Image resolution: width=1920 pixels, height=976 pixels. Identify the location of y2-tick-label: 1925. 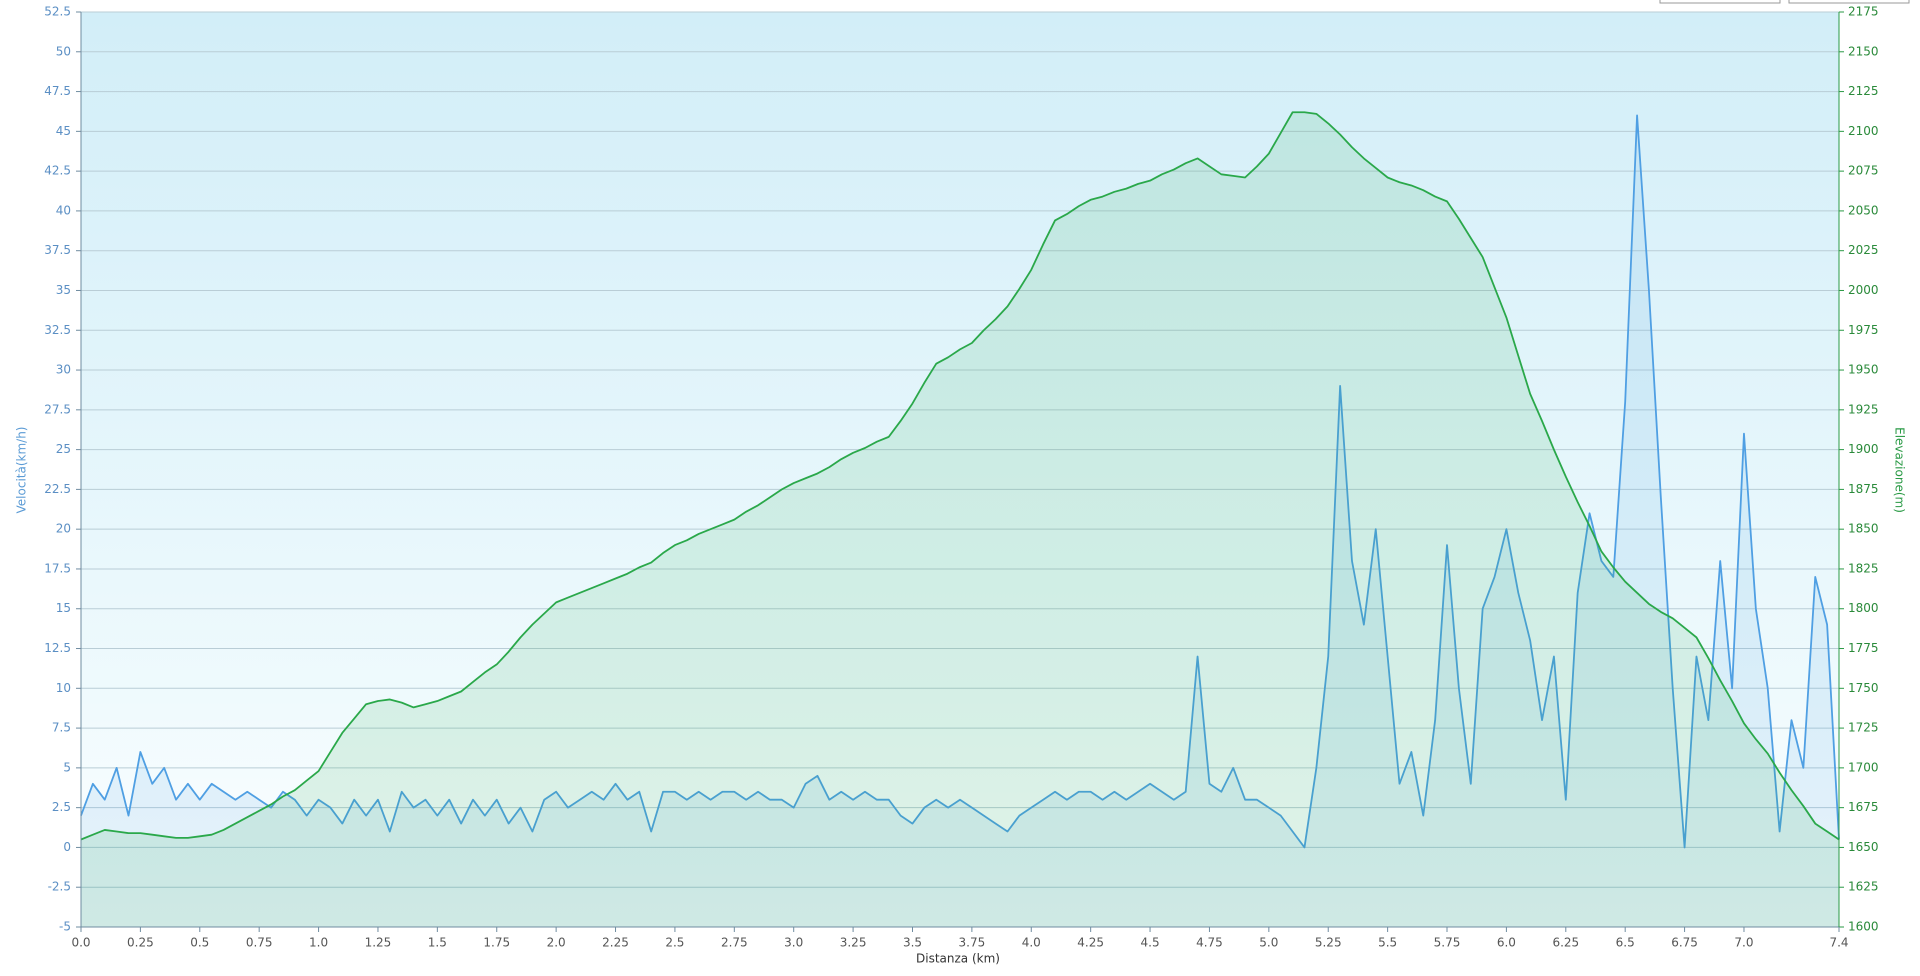
(1863, 409).